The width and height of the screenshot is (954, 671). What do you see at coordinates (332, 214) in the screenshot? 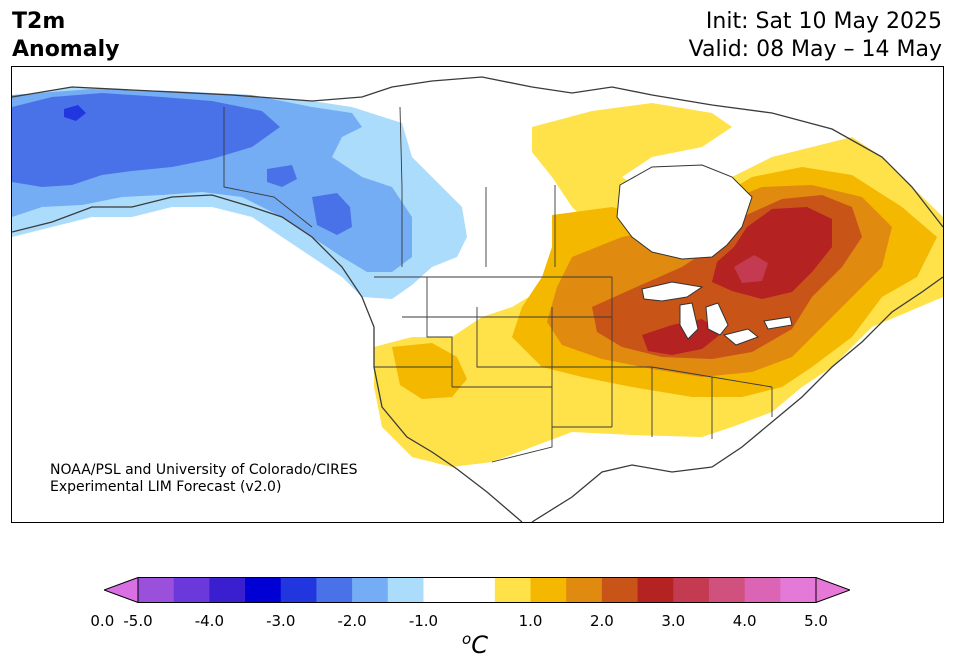
I see `anomaly-cold-strong-bc` at bounding box center [332, 214].